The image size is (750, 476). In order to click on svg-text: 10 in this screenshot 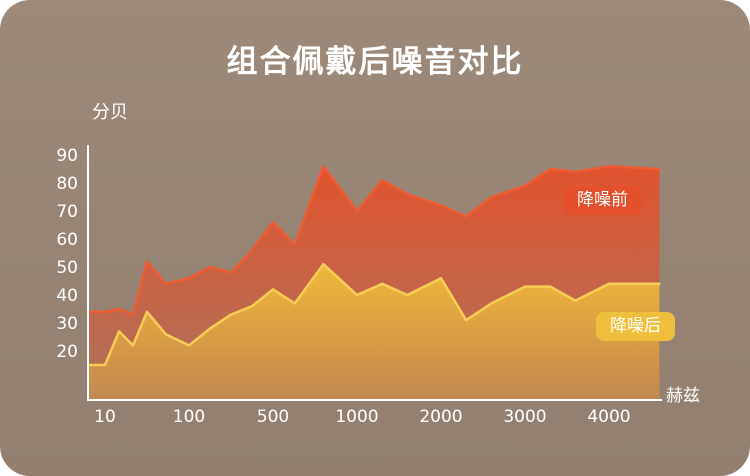, I will do `click(105, 417)`.